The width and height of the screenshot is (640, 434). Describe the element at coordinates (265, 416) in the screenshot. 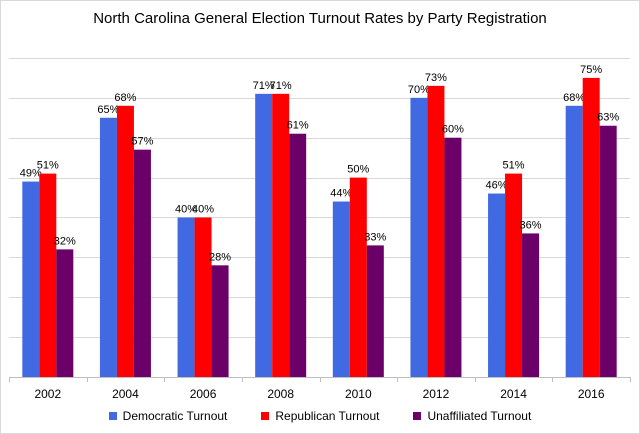

I see `legend-swatch-republican` at that location.